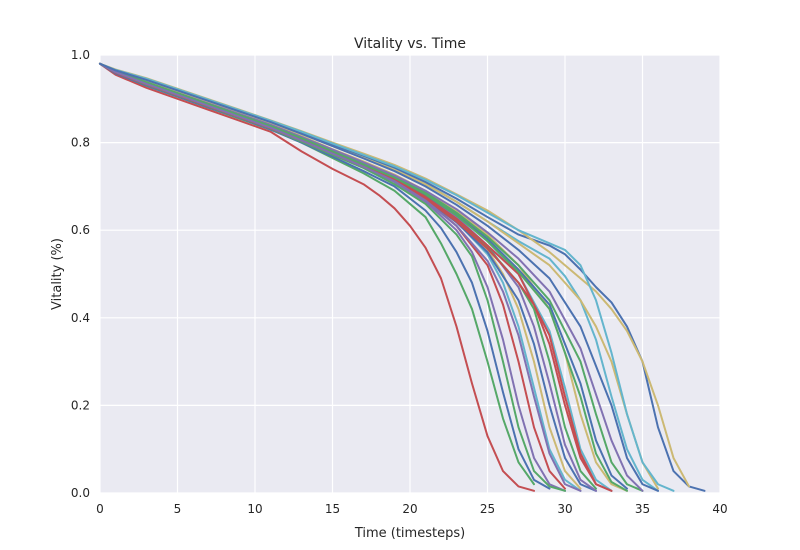  What do you see at coordinates (57, 274) in the screenshot?
I see `y-axis-label: Vitality (%)` at bounding box center [57, 274].